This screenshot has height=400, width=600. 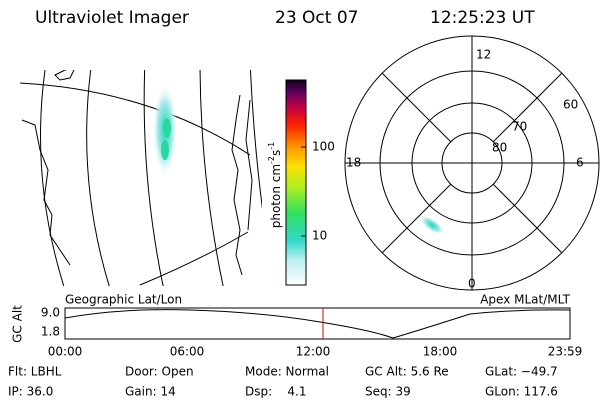 What do you see at coordinates (519, 127) in the screenshot?
I see `mlat-label: 70` at bounding box center [519, 127].